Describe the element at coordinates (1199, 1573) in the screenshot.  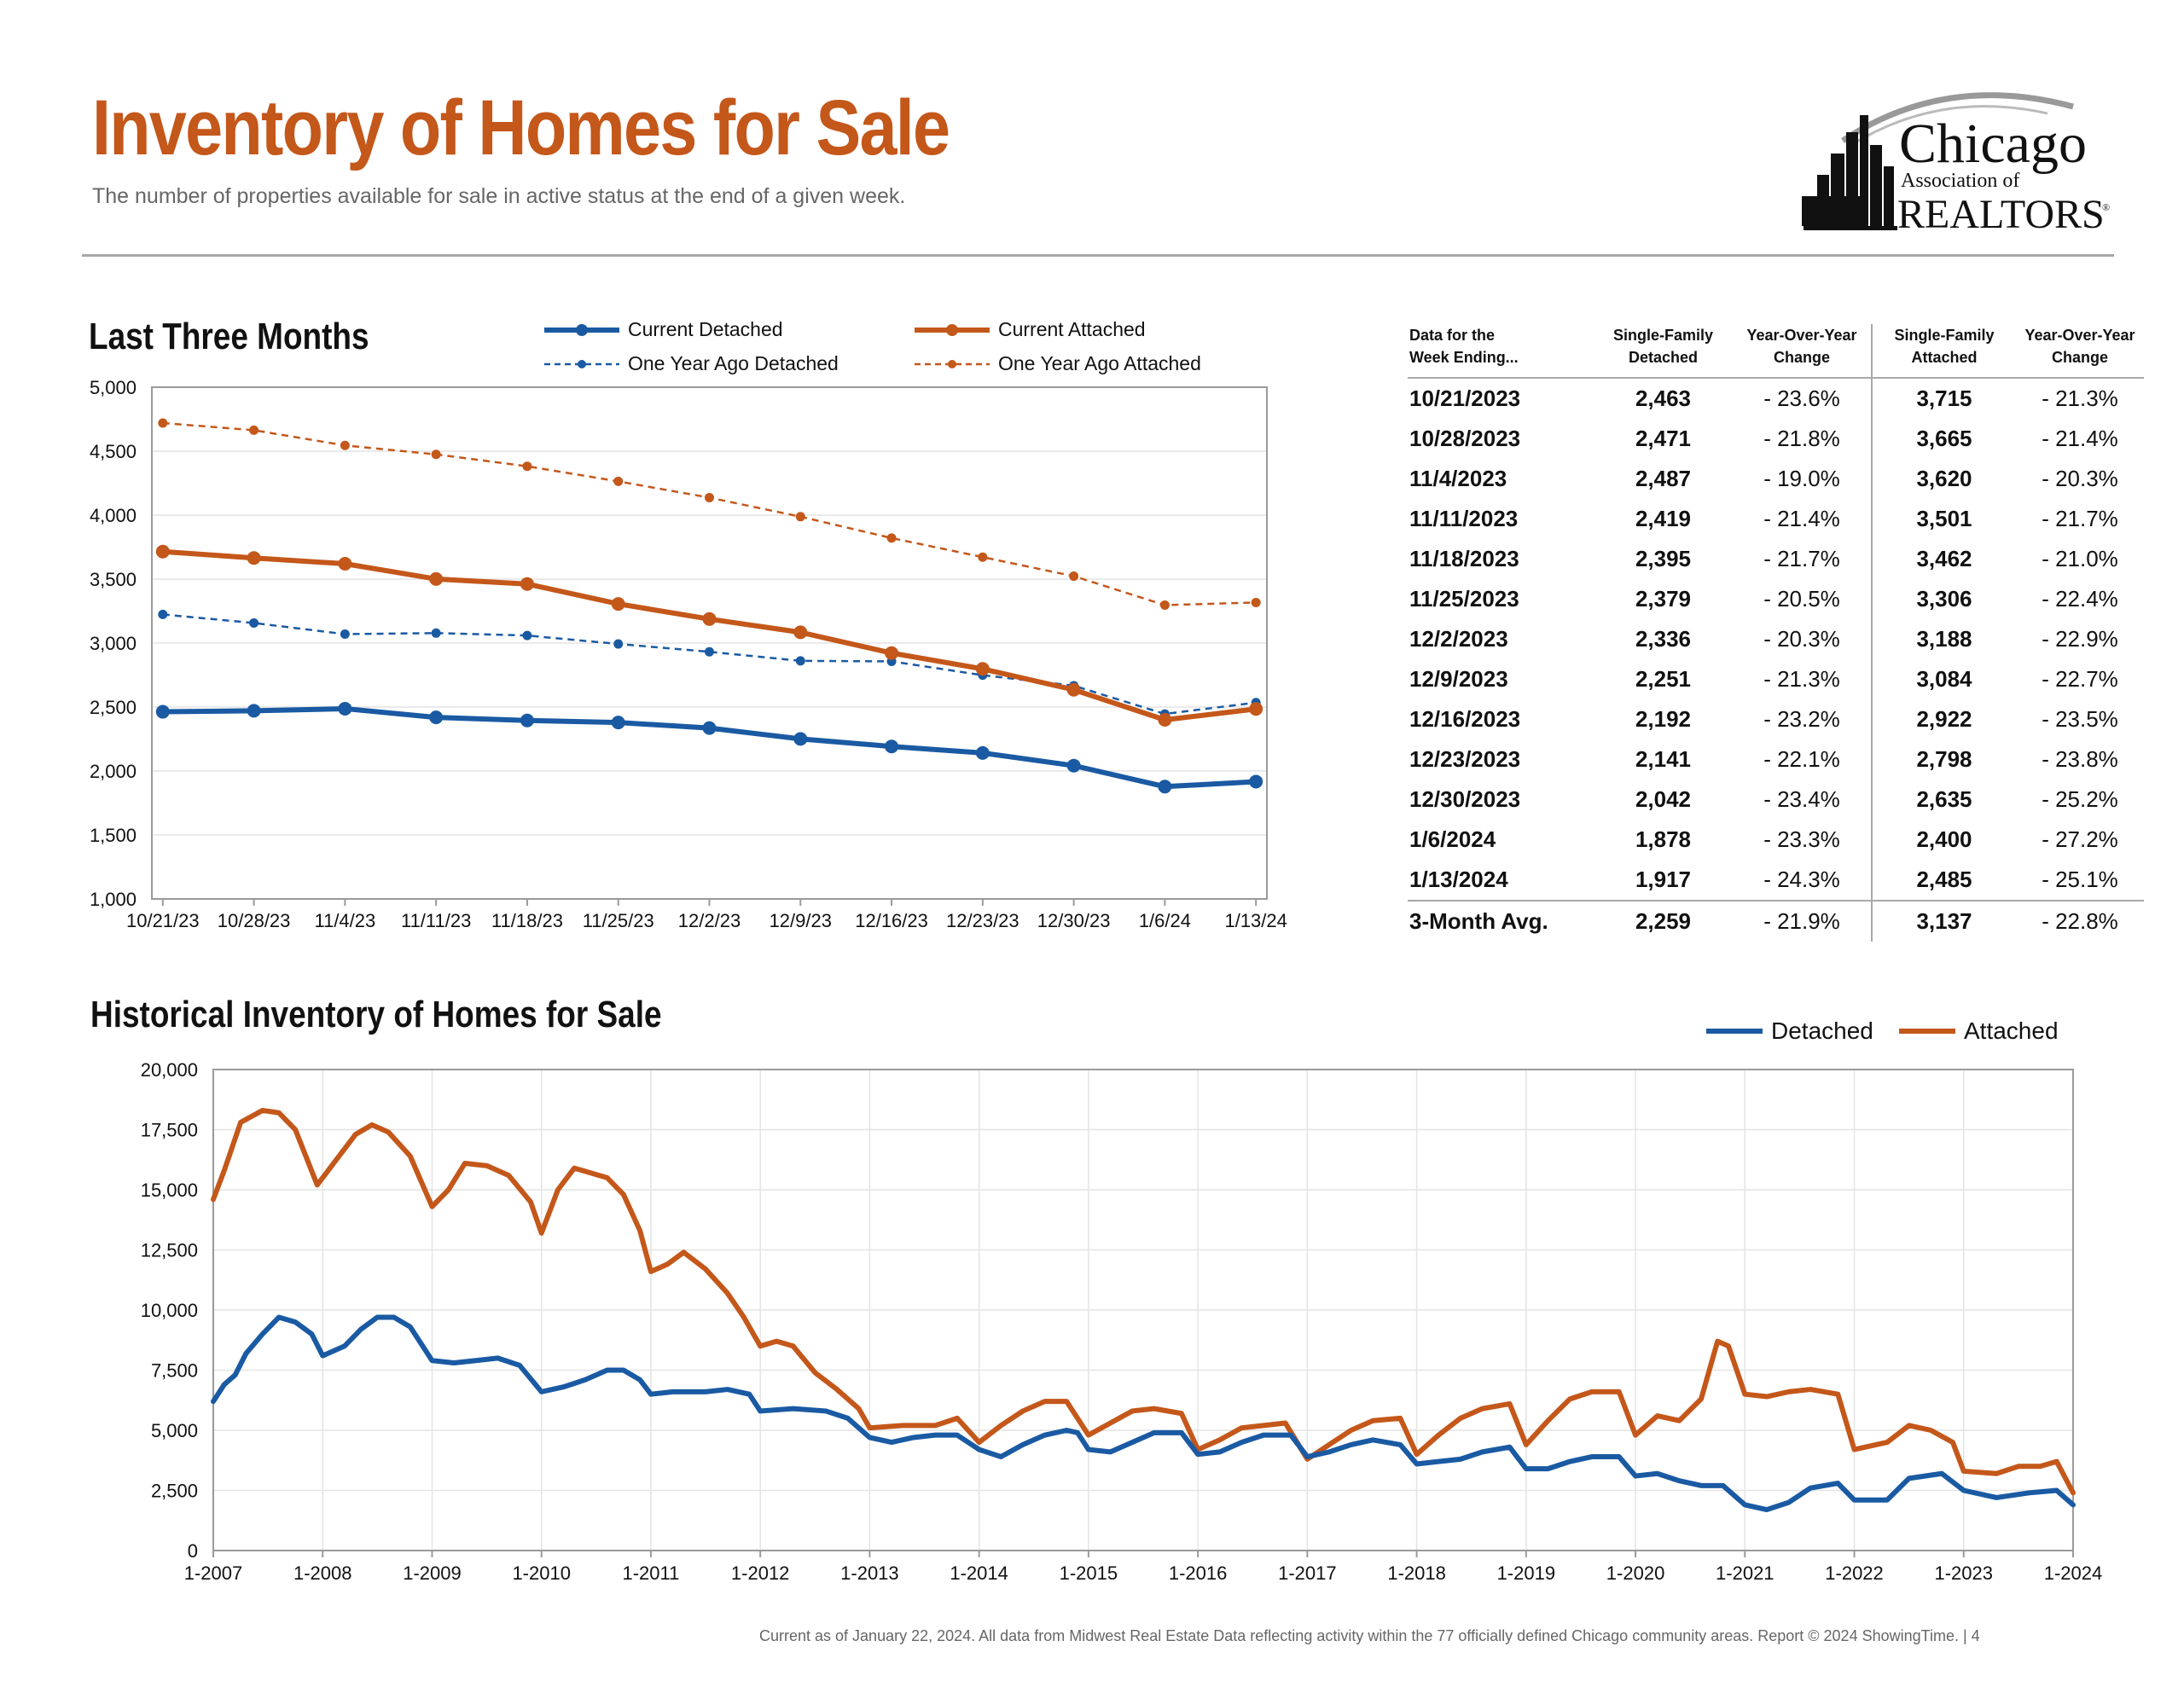
I see `x-tick-label: 1-2016` at that location.